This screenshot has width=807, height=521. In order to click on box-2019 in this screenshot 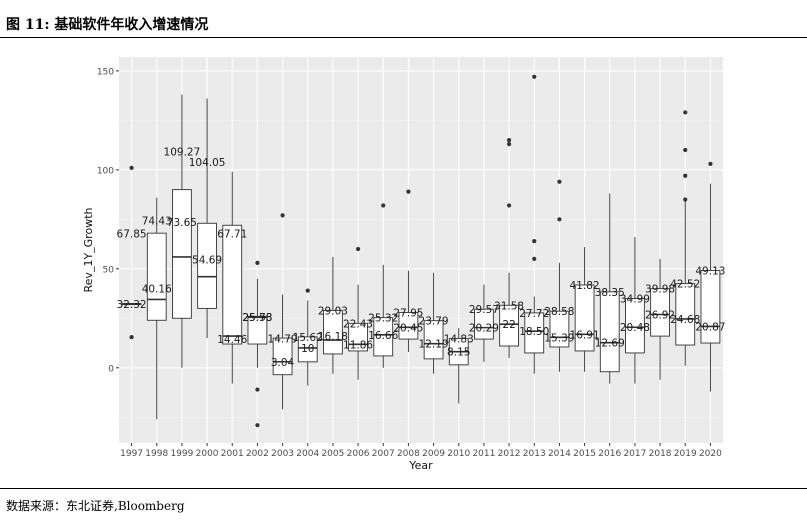, I will do `click(685, 238)`.